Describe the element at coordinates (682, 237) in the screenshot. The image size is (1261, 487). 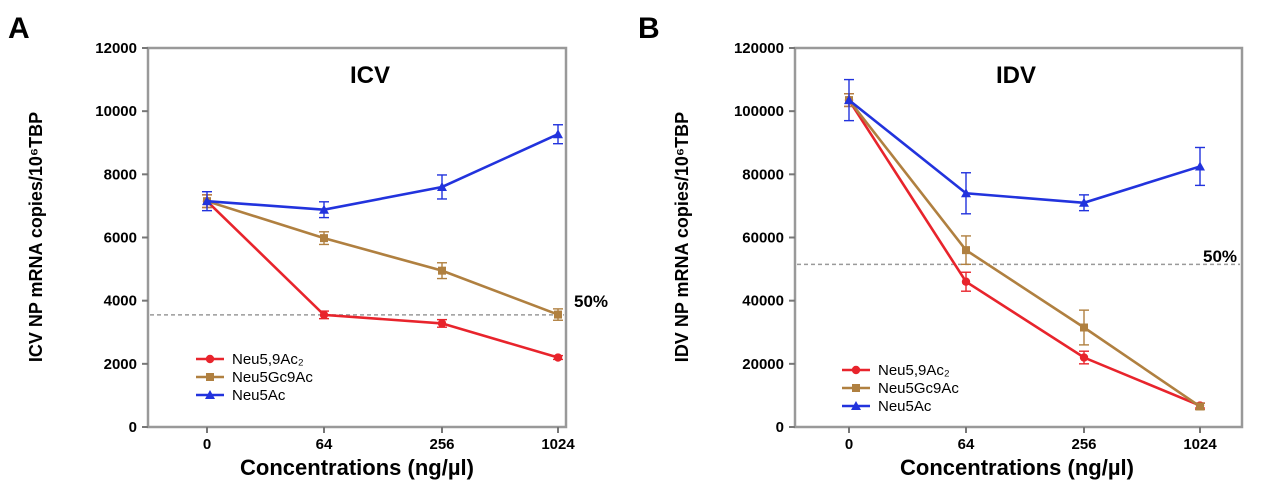
I see `y-axis-title: IDV NP mRNA copies/10⁶TBP` at that location.